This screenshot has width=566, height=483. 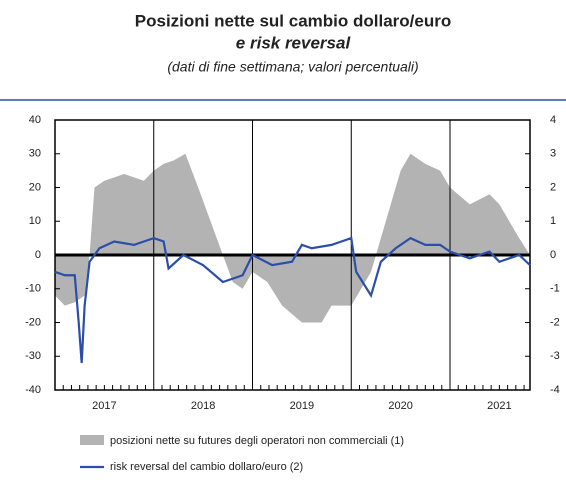 What do you see at coordinates (294, 42) in the screenshot?
I see `chart-title: e risk reversal` at bounding box center [294, 42].